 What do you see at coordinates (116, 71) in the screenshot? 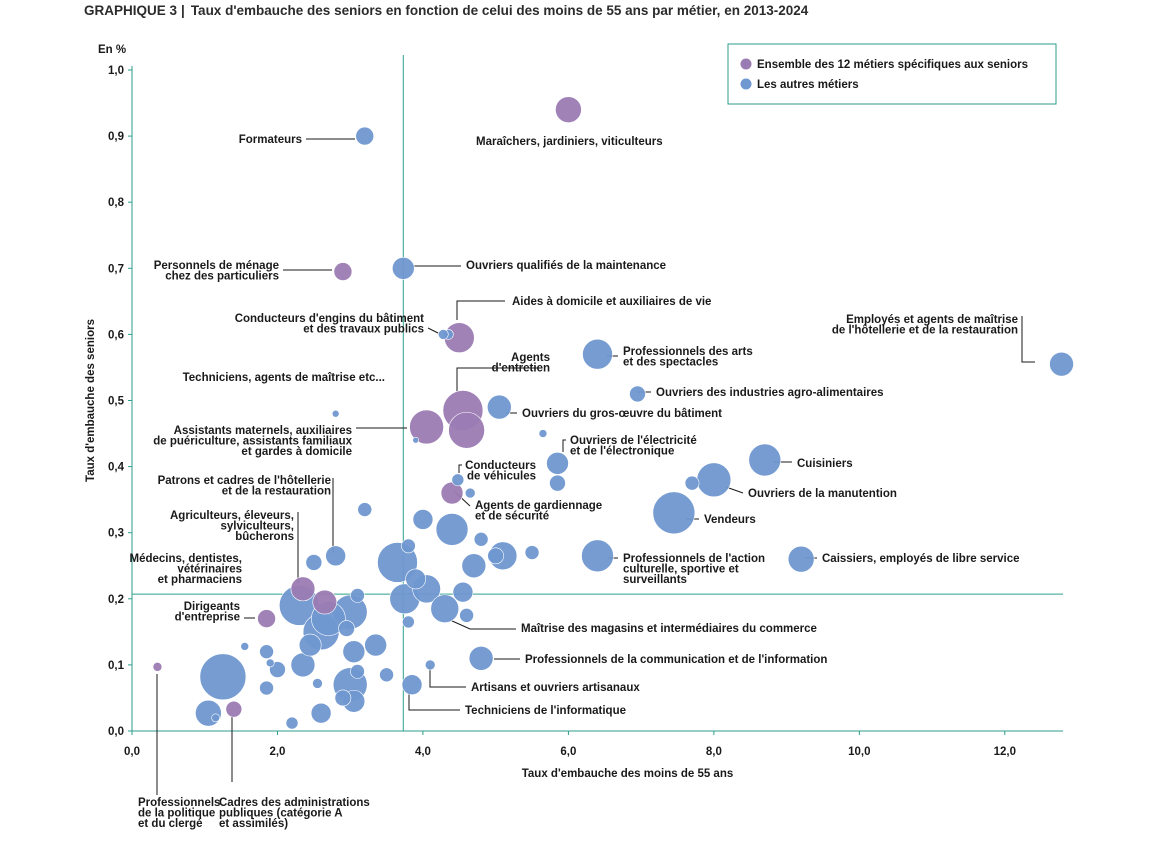
I see `y-tick-label: 1,0` at bounding box center [116, 71].